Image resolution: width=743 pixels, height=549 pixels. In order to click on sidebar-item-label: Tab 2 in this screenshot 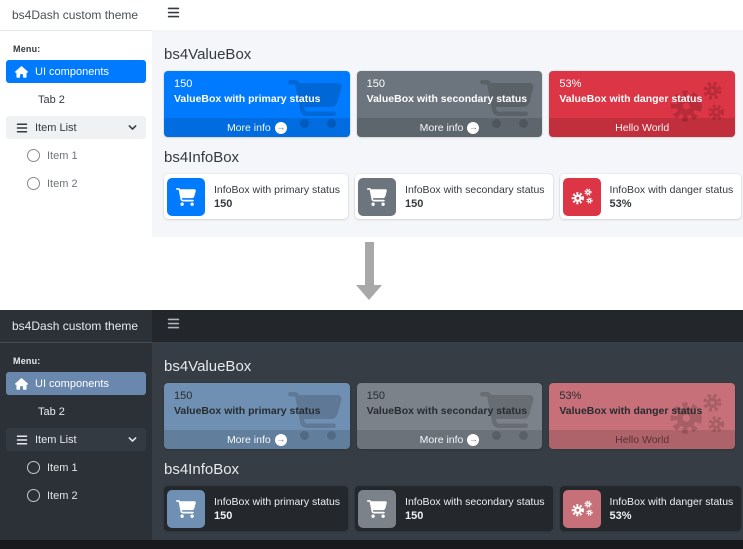, I will do `click(51, 99)`.